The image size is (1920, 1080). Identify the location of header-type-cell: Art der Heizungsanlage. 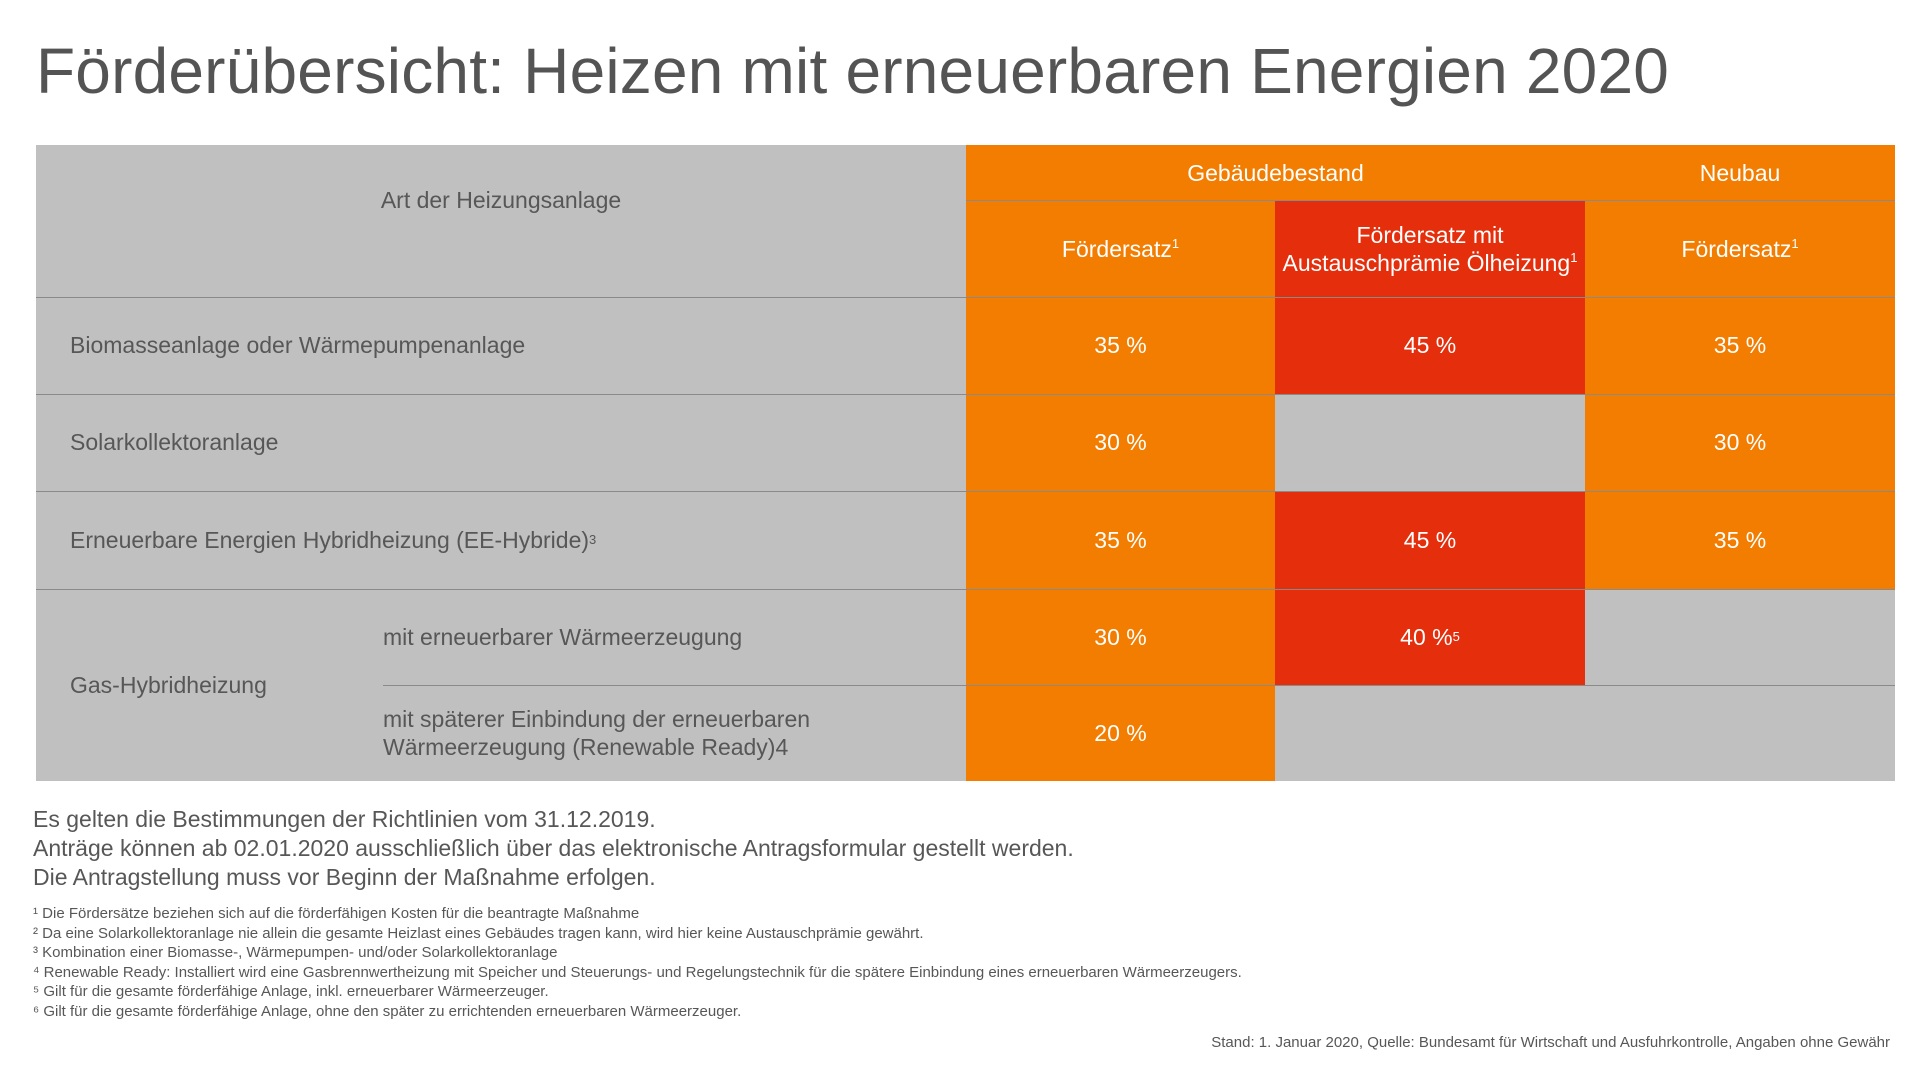
(501, 221).